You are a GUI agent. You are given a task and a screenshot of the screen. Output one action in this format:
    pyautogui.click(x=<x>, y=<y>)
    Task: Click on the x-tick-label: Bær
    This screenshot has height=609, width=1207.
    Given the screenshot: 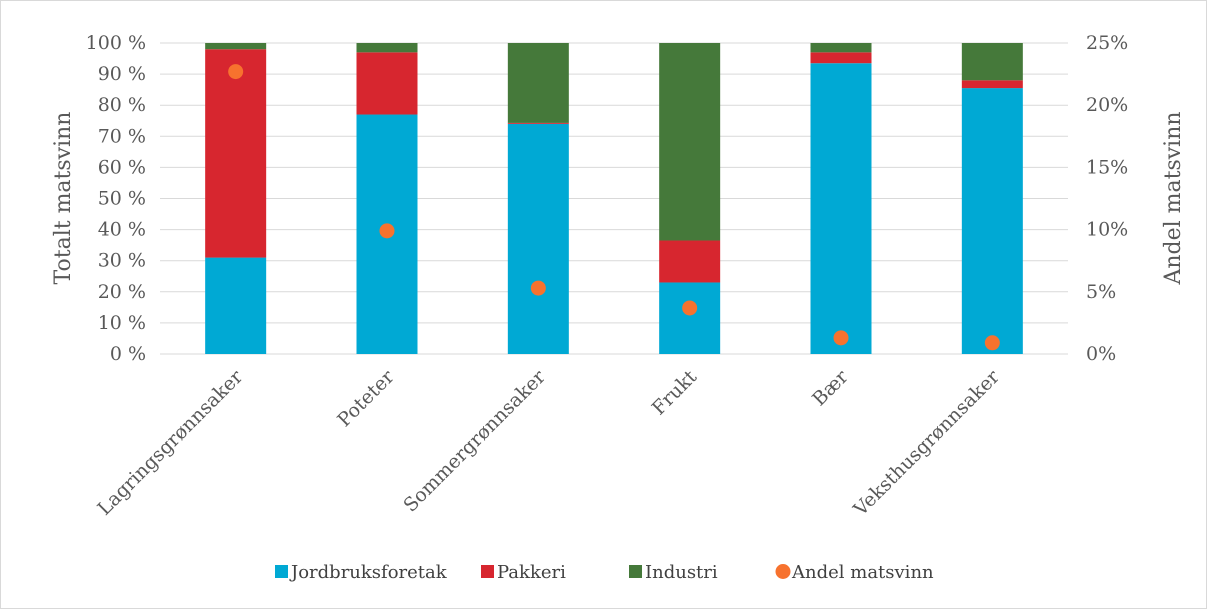 What is the action you would take?
    pyautogui.click(x=830, y=387)
    